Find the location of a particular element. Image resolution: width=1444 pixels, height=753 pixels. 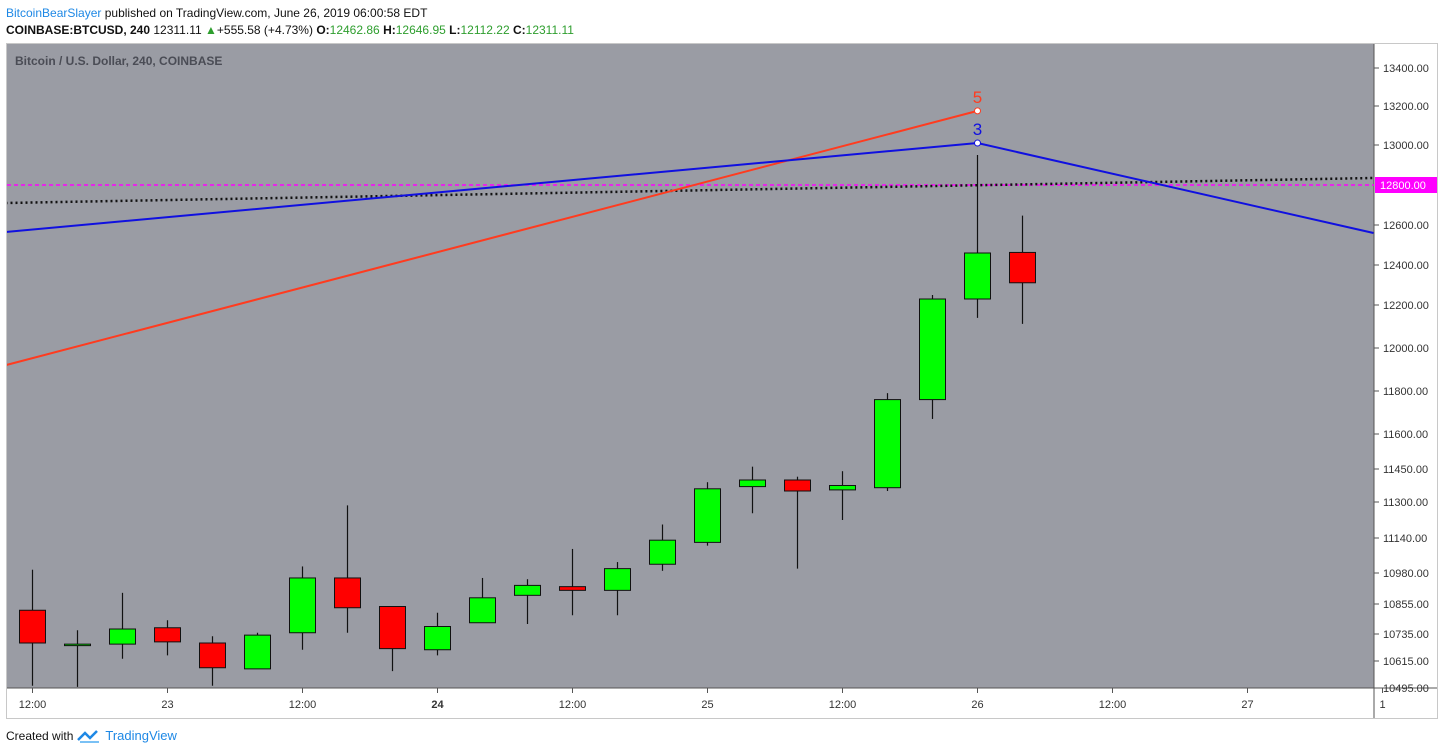

high-value: 12646.95 is located at coordinates (420, 30).